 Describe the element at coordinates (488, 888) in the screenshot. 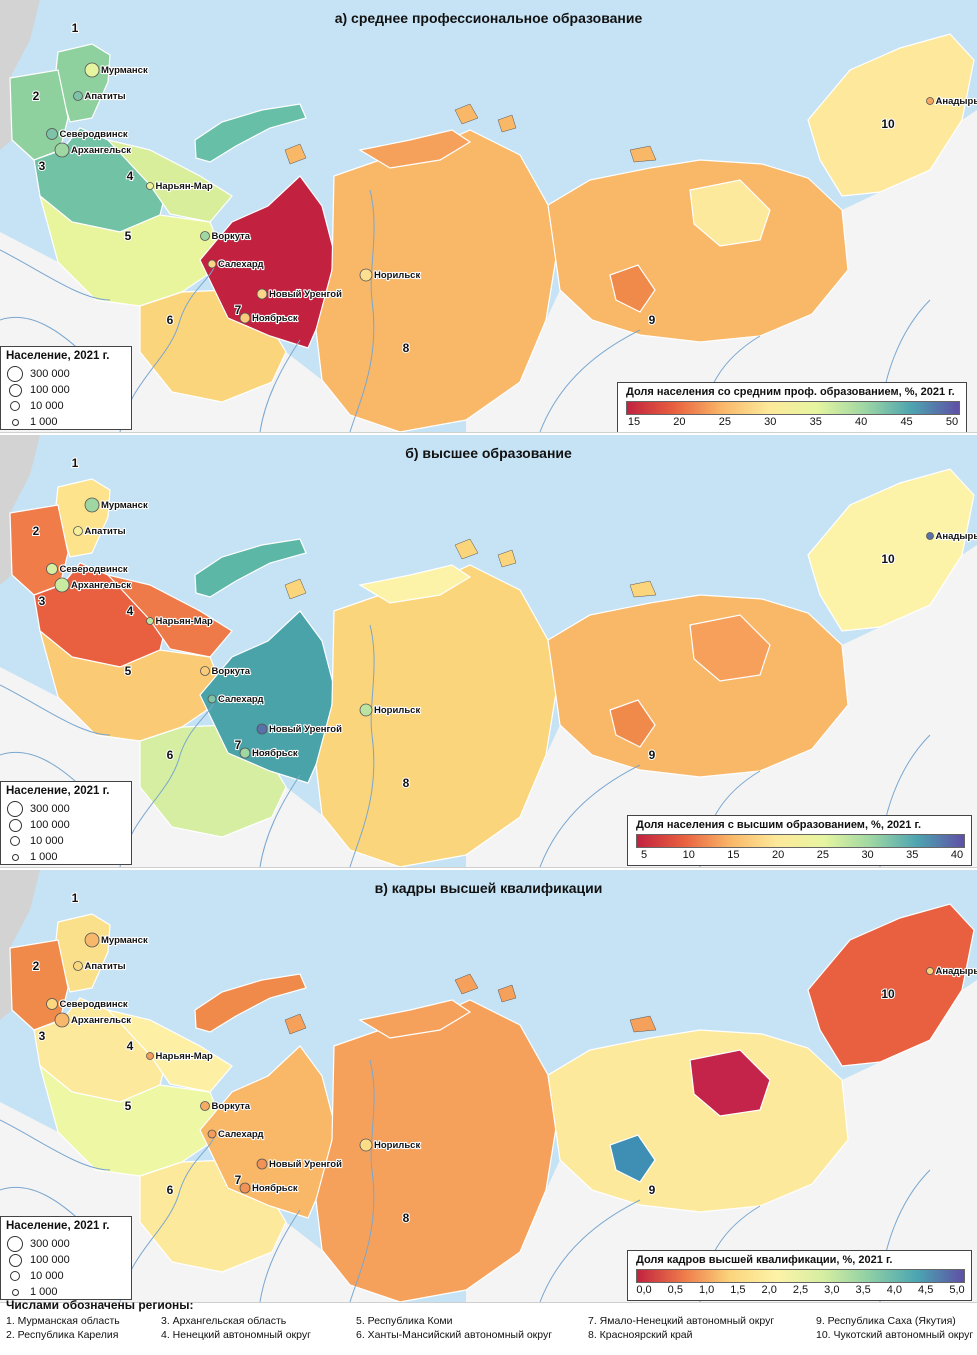

I see `panel-title: в) кадры высшей квалификации` at that location.